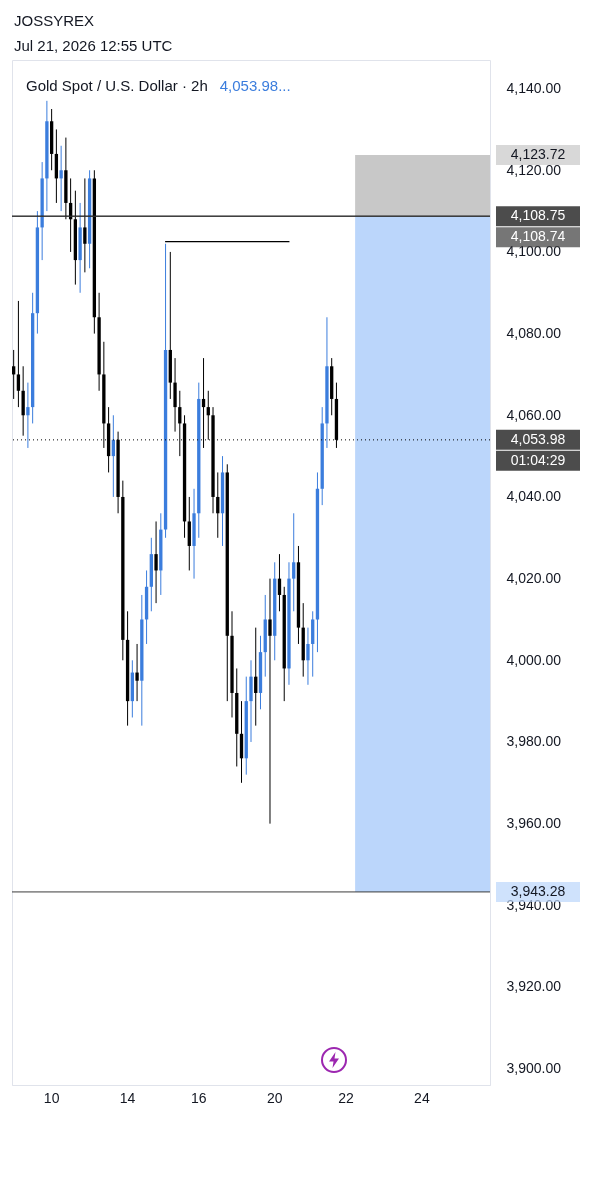 The height and width of the screenshot is (1200, 598). Describe the element at coordinates (538, 438) in the screenshot. I see `ref-line-label: 4,053.98` at that location.